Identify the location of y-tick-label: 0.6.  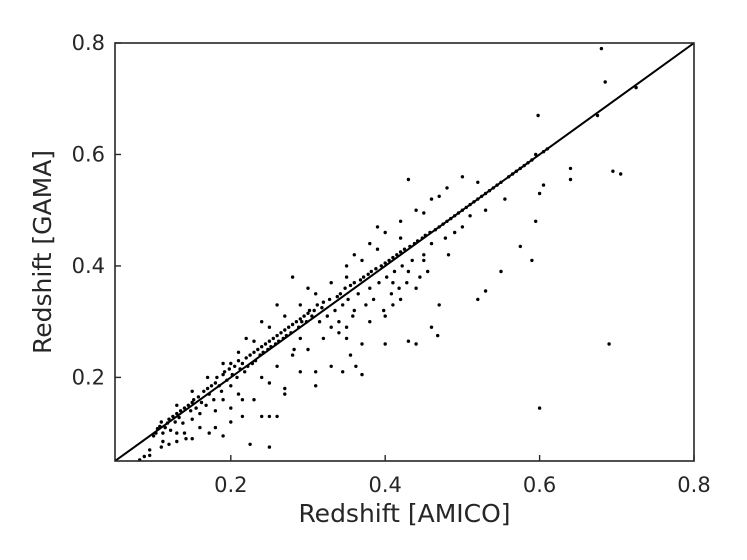
(88, 154).